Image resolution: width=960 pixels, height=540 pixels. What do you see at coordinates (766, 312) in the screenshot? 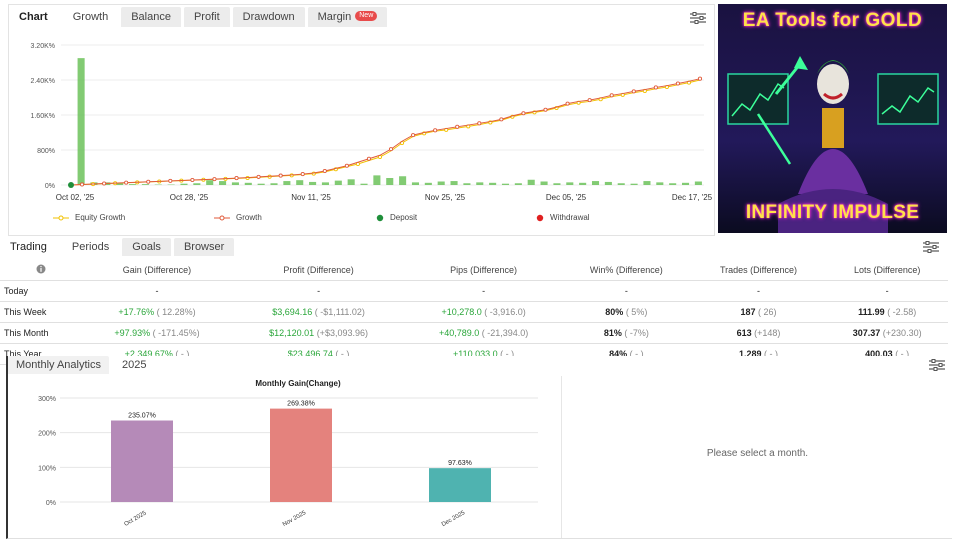
I see `cell-difference: ( 26)` at bounding box center [766, 312].